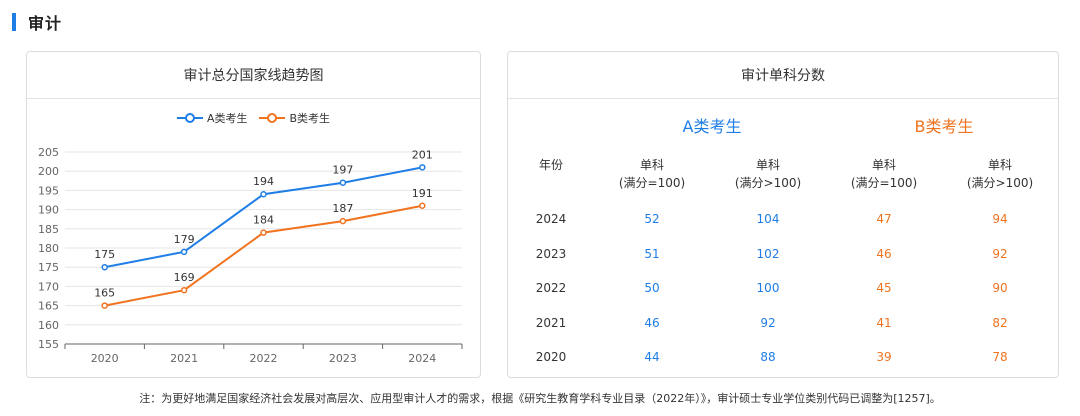 Image resolution: width=1080 pixels, height=416 pixels. I want to click on y-tick-label: 165, so click(48, 306).